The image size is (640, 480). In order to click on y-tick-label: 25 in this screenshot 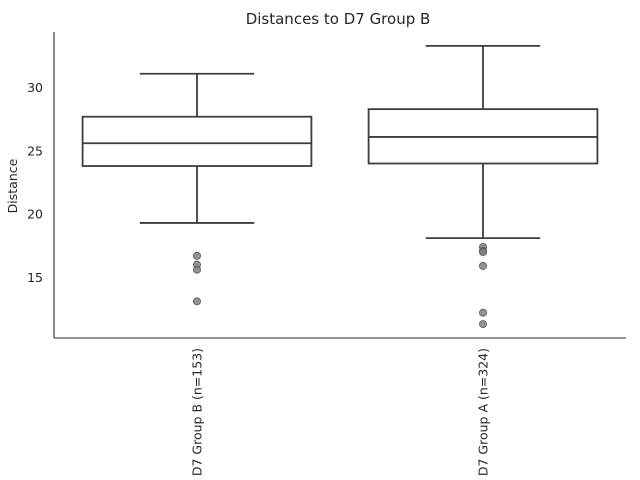, I will do `click(35, 150)`.